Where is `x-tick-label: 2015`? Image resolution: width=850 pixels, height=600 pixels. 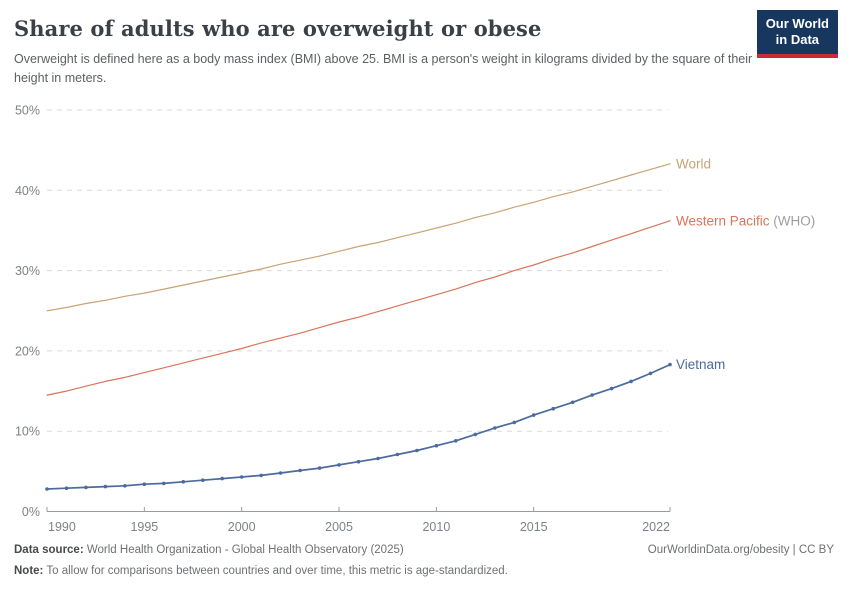
x-tick-label: 2015 is located at coordinates (534, 527).